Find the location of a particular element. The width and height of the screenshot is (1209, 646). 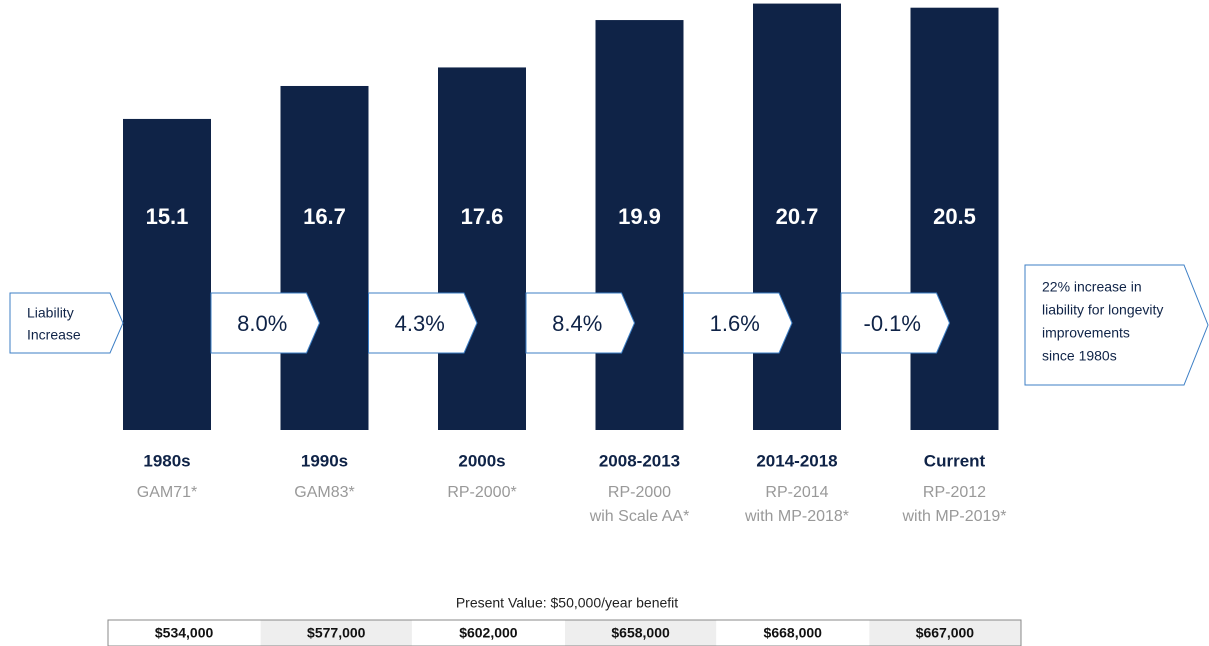

value-label: 16.7 is located at coordinates (324, 216).